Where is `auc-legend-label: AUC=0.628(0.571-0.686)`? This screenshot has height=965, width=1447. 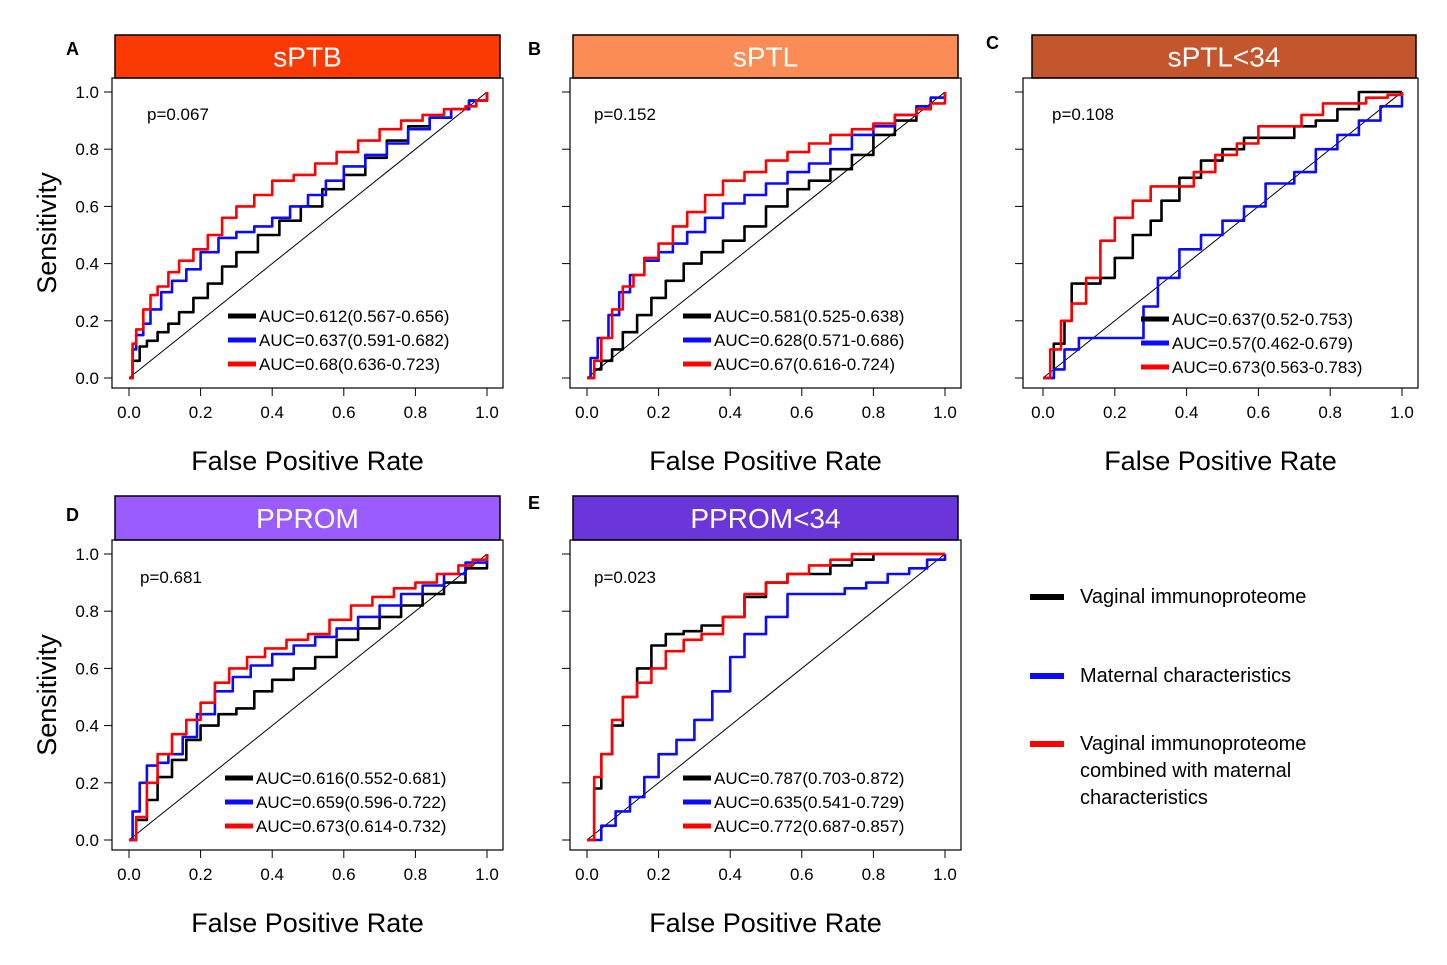 auc-legend-label: AUC=0.628(0.571-0.686) is located at coordinates (809, 340).